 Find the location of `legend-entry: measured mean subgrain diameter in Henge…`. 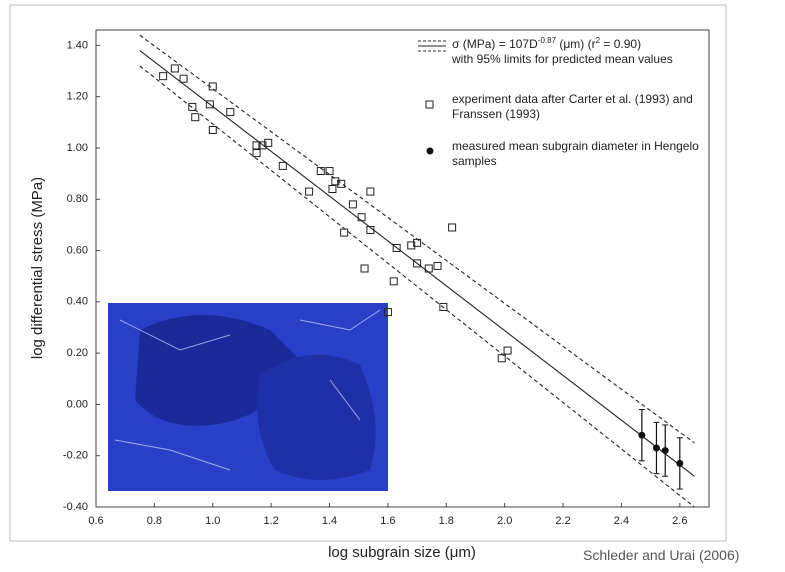

legend-entry: measured mean subgrain diameter in Henge… is located at coordinates (575, 153).